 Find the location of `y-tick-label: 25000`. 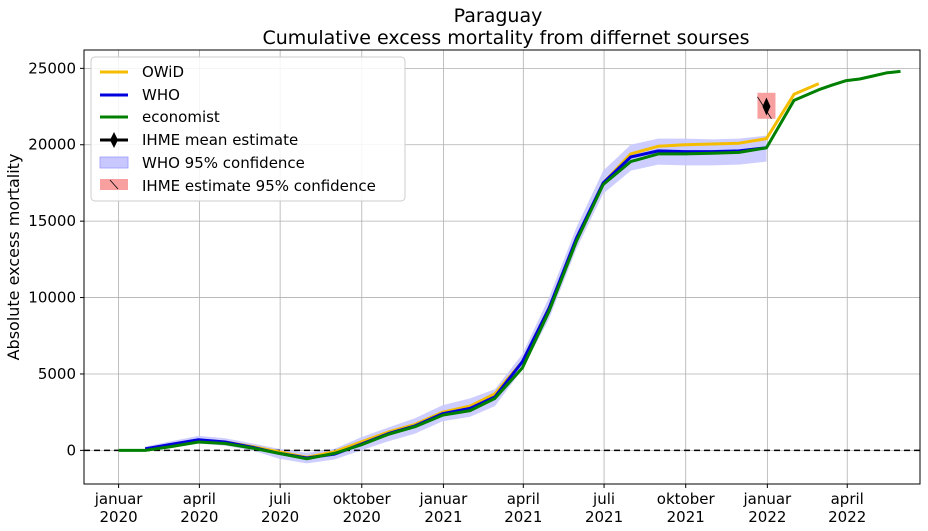

y-tick-label: 25000 is located at coordinates (52, 68).